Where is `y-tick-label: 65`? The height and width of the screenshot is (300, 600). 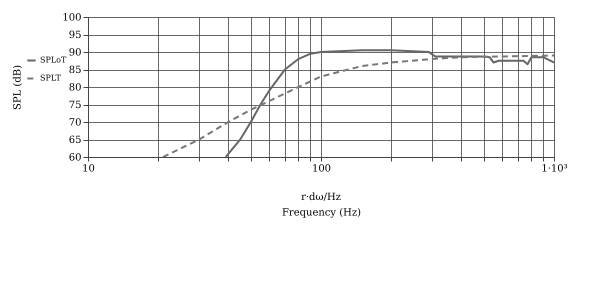
y-tick-label: 65 is located at coordinates (75, 140).